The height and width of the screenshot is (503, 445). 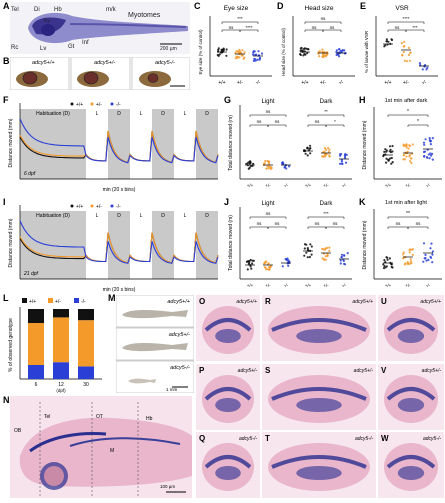 I want to click on i-leg-wt: +/+, so click(x=79, y=207).